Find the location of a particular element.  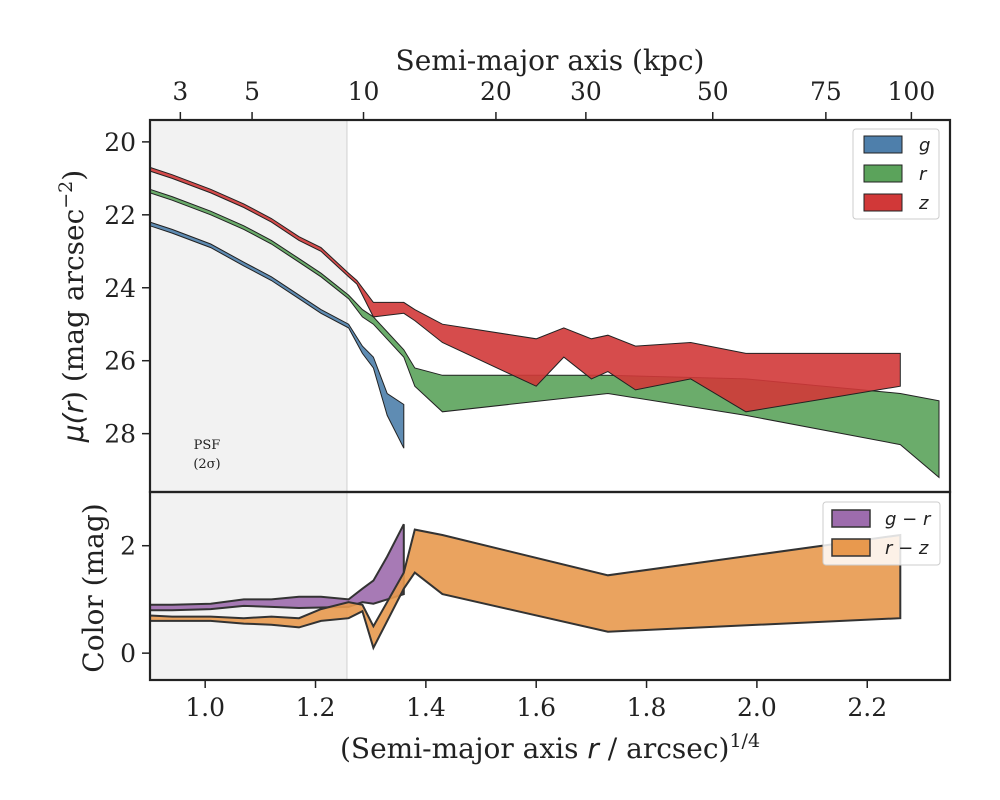

legend-swatch-r-z is located at coordinates (851, 547).